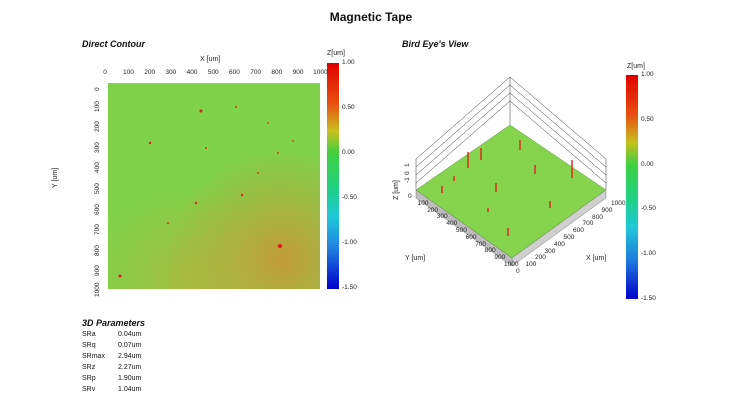 This screenshot has height=403, width=742. I want to click on birdseye-colorbar-tick: 1.00, so click(647, 74).